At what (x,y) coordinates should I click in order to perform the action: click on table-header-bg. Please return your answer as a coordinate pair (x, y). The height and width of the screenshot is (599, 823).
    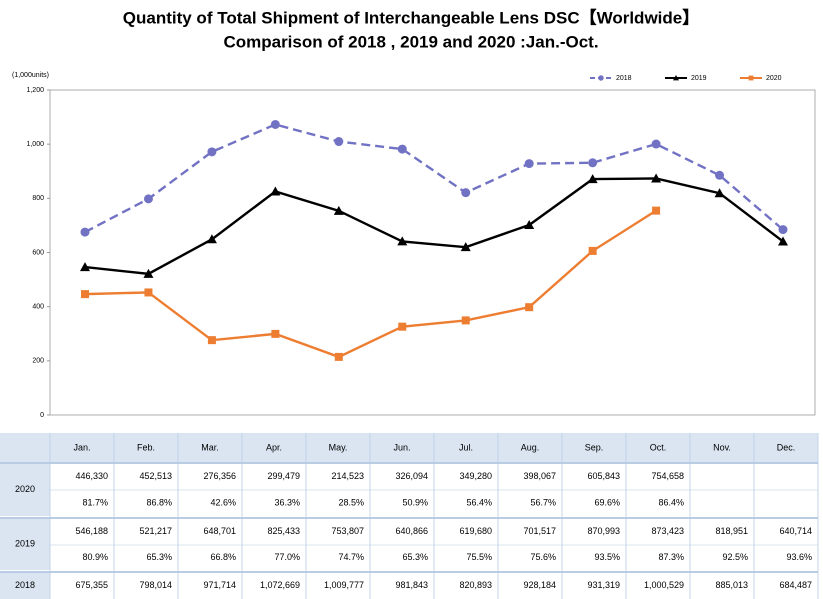
    Looking at the image, I should click on (409, 448).